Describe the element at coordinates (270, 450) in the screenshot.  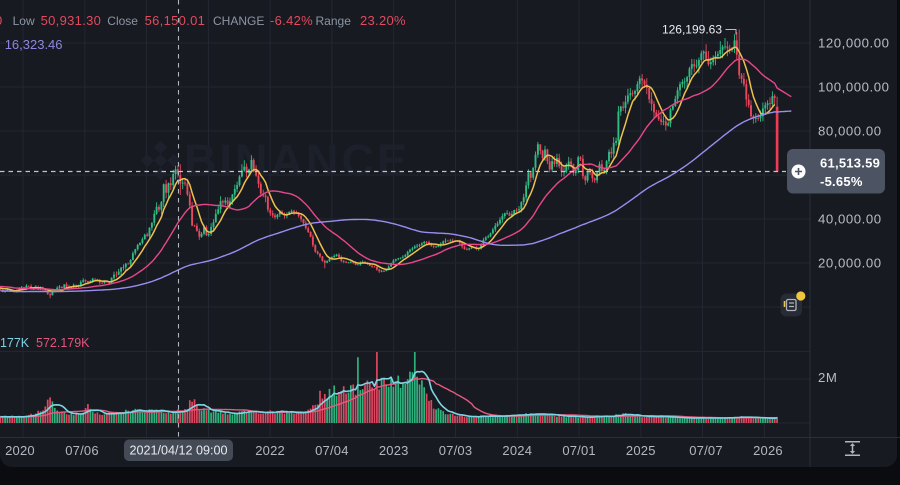
I see `svg-text: 2022` at that location.